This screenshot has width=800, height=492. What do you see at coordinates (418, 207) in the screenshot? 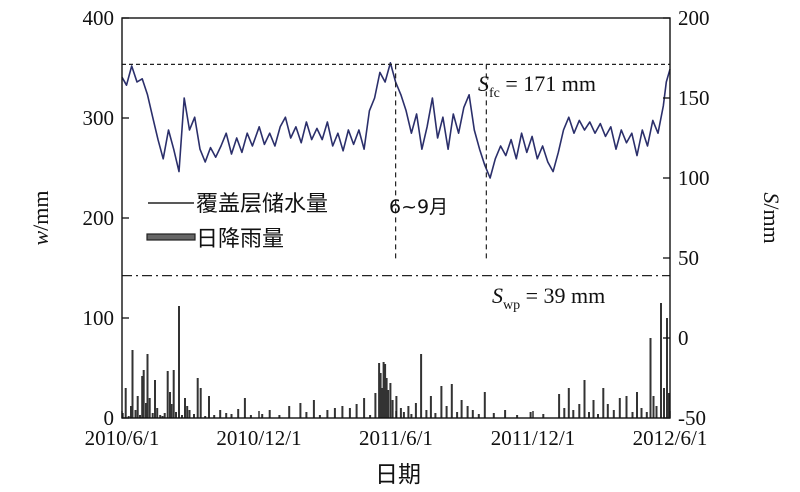
I see `period-annotation-label: 6~9月` at bounding box center [418, 207].